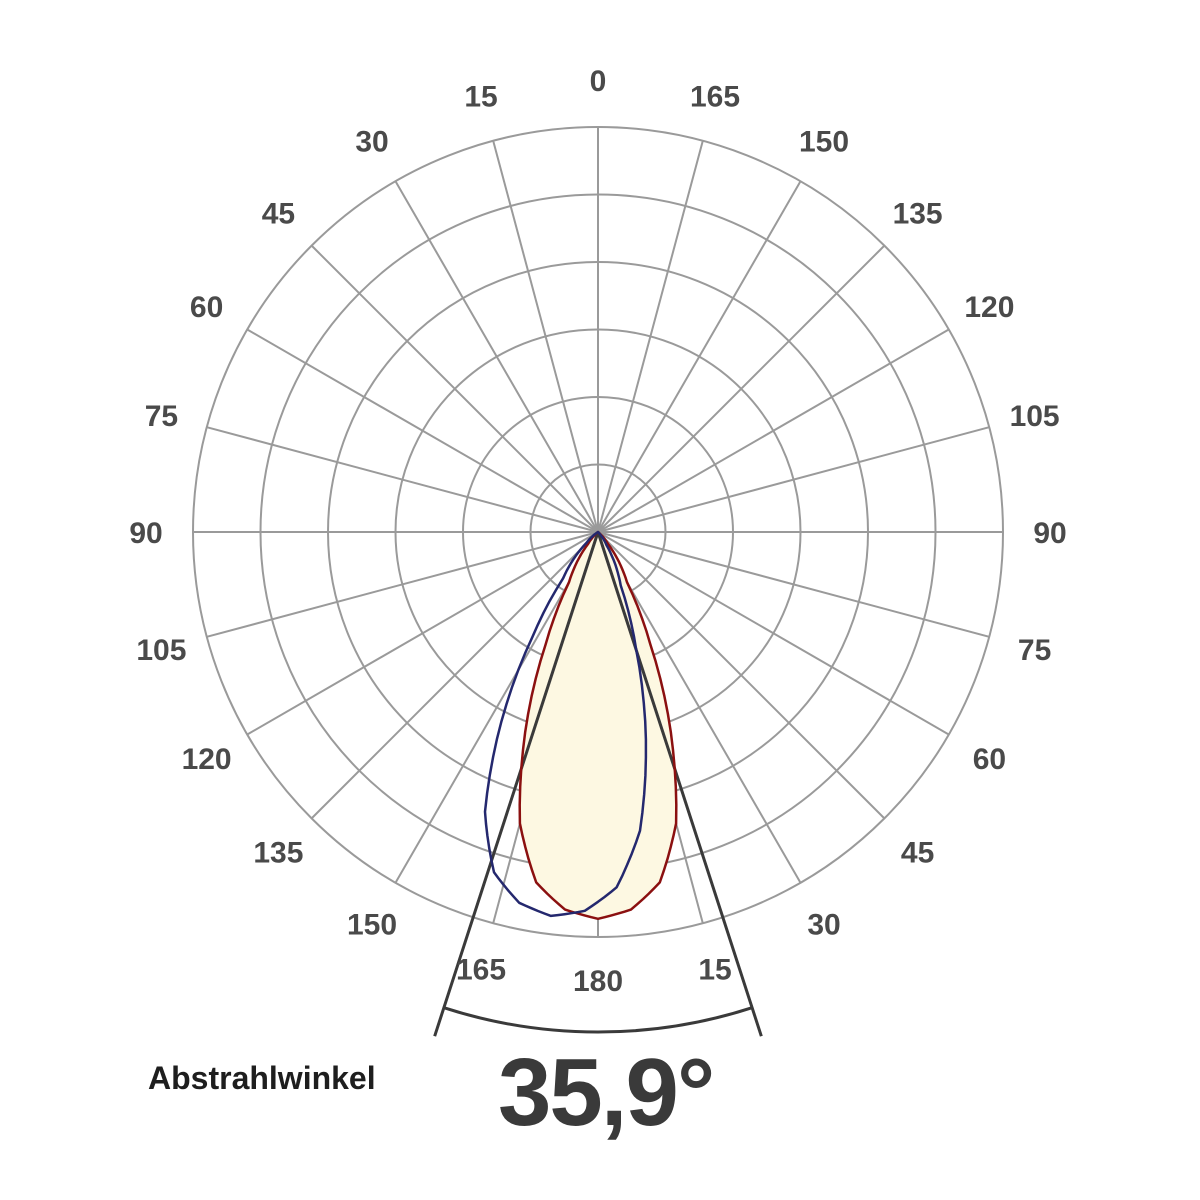  I want to click on beam-angle-caption: Abstrahlwinkel, so click(262, 1078).